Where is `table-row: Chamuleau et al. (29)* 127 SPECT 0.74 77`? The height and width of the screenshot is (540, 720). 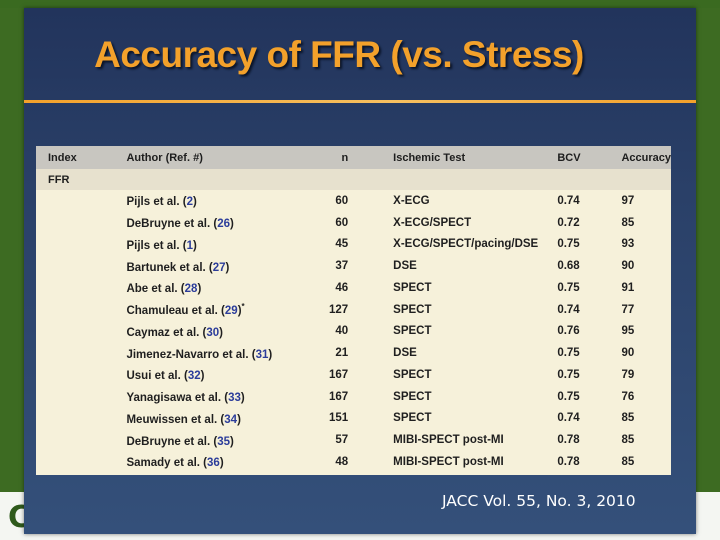 table-row: Chamuleau et al. (29)* 127 SPECT 0.74 77 is located at coordinates (353, 310).